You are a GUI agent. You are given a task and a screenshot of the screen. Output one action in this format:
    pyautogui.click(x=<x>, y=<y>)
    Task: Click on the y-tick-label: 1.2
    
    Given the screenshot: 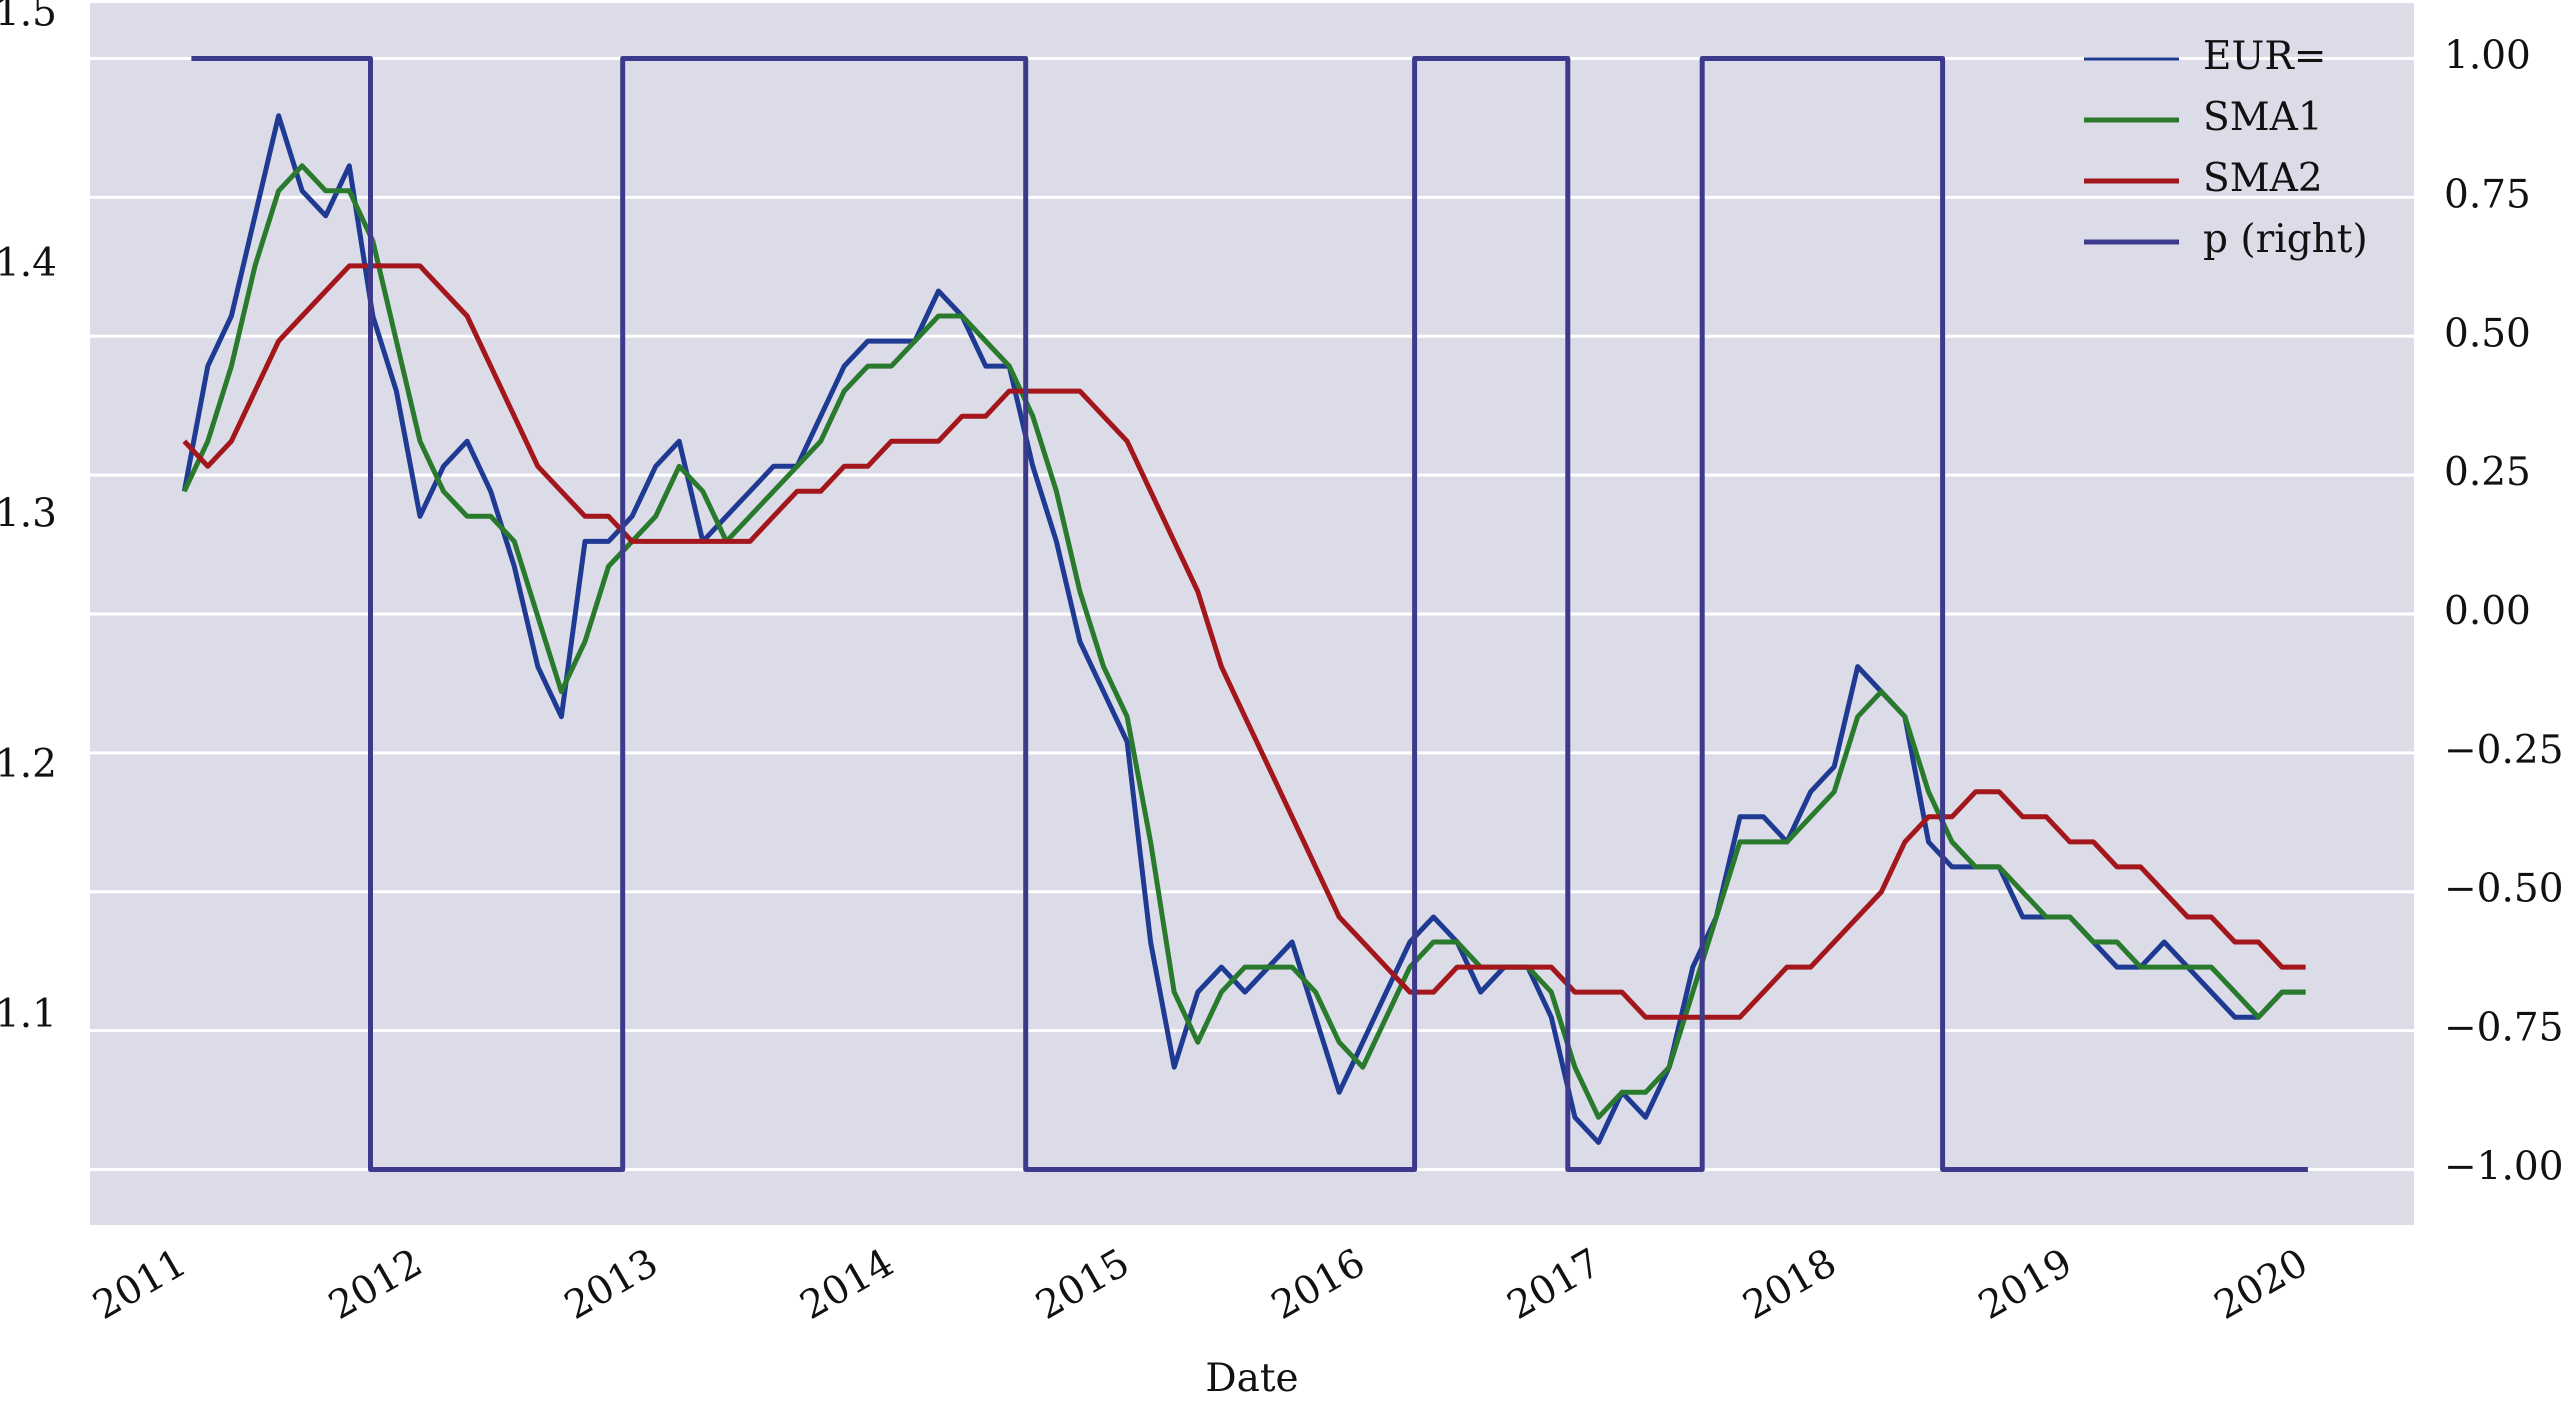 What is the action you would take?
    pyautogui.click(x=28, y=764)
    